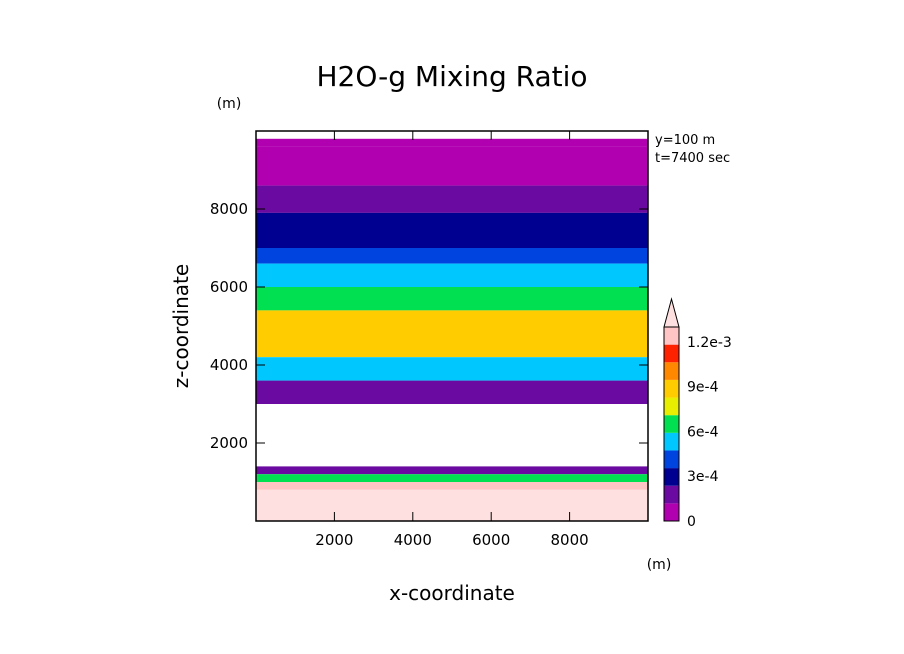  What do you see at coordinates (452, 593) in the screenshot?
I see `x-axis-label: x-coordinate` at bounding box center [452, 593].